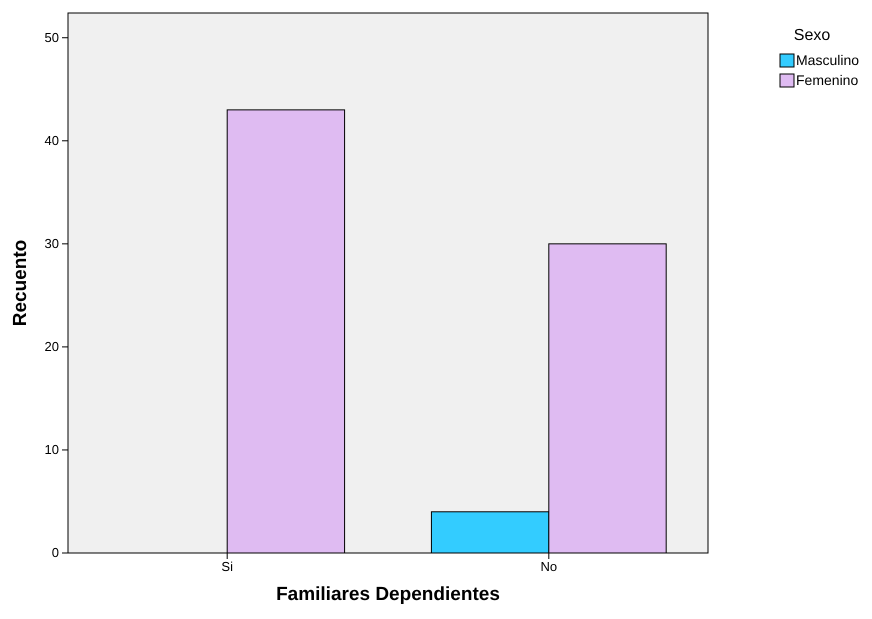 This screenshot has width=872, height=619. I want to click on legend-title: Sexo, so click(812, 35).